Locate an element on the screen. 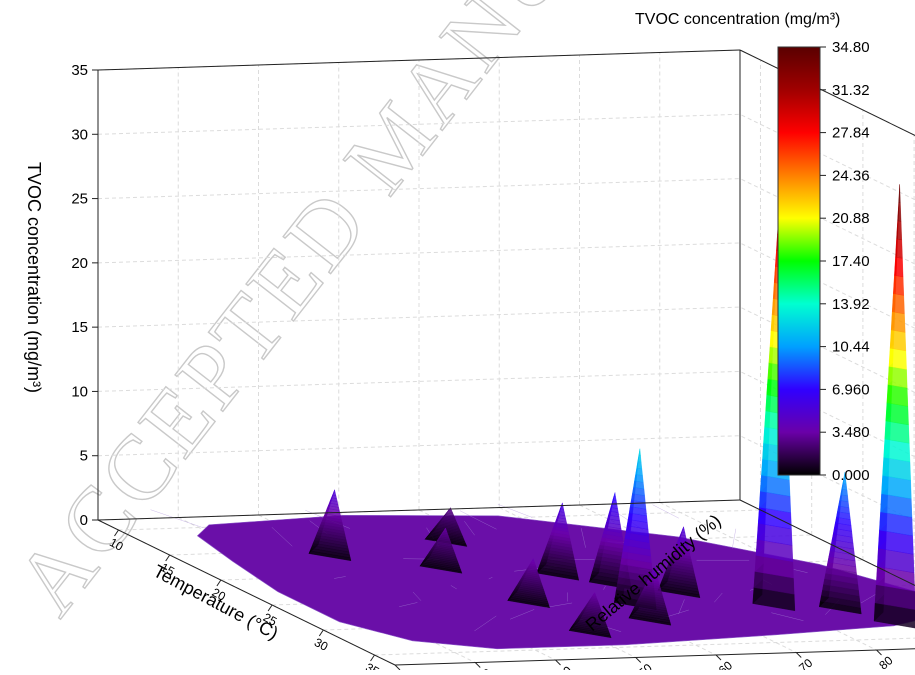 Image resolution: width=915 pixels, height=675 pixels. y-tick-label: 30 is located at coordinates (484, 668).